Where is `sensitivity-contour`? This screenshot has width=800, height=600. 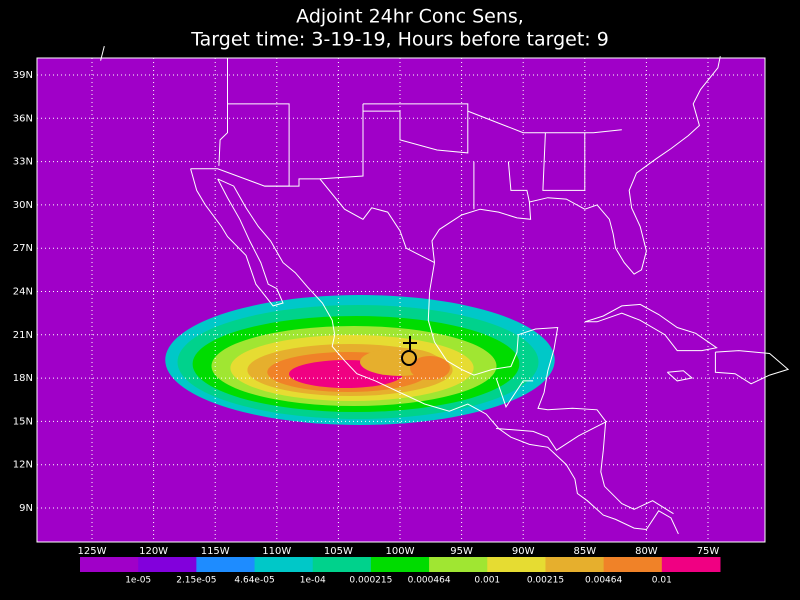
sensitivity-contour is located at coordinates (430, 368).